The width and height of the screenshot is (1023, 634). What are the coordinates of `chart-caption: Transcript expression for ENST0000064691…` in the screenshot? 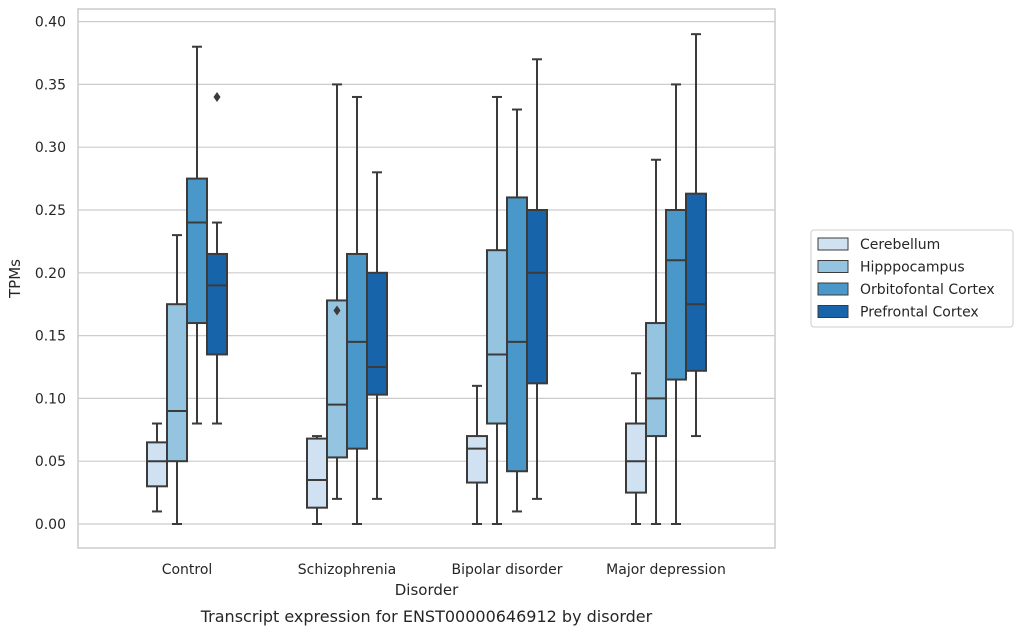 It's located at (426, 616).